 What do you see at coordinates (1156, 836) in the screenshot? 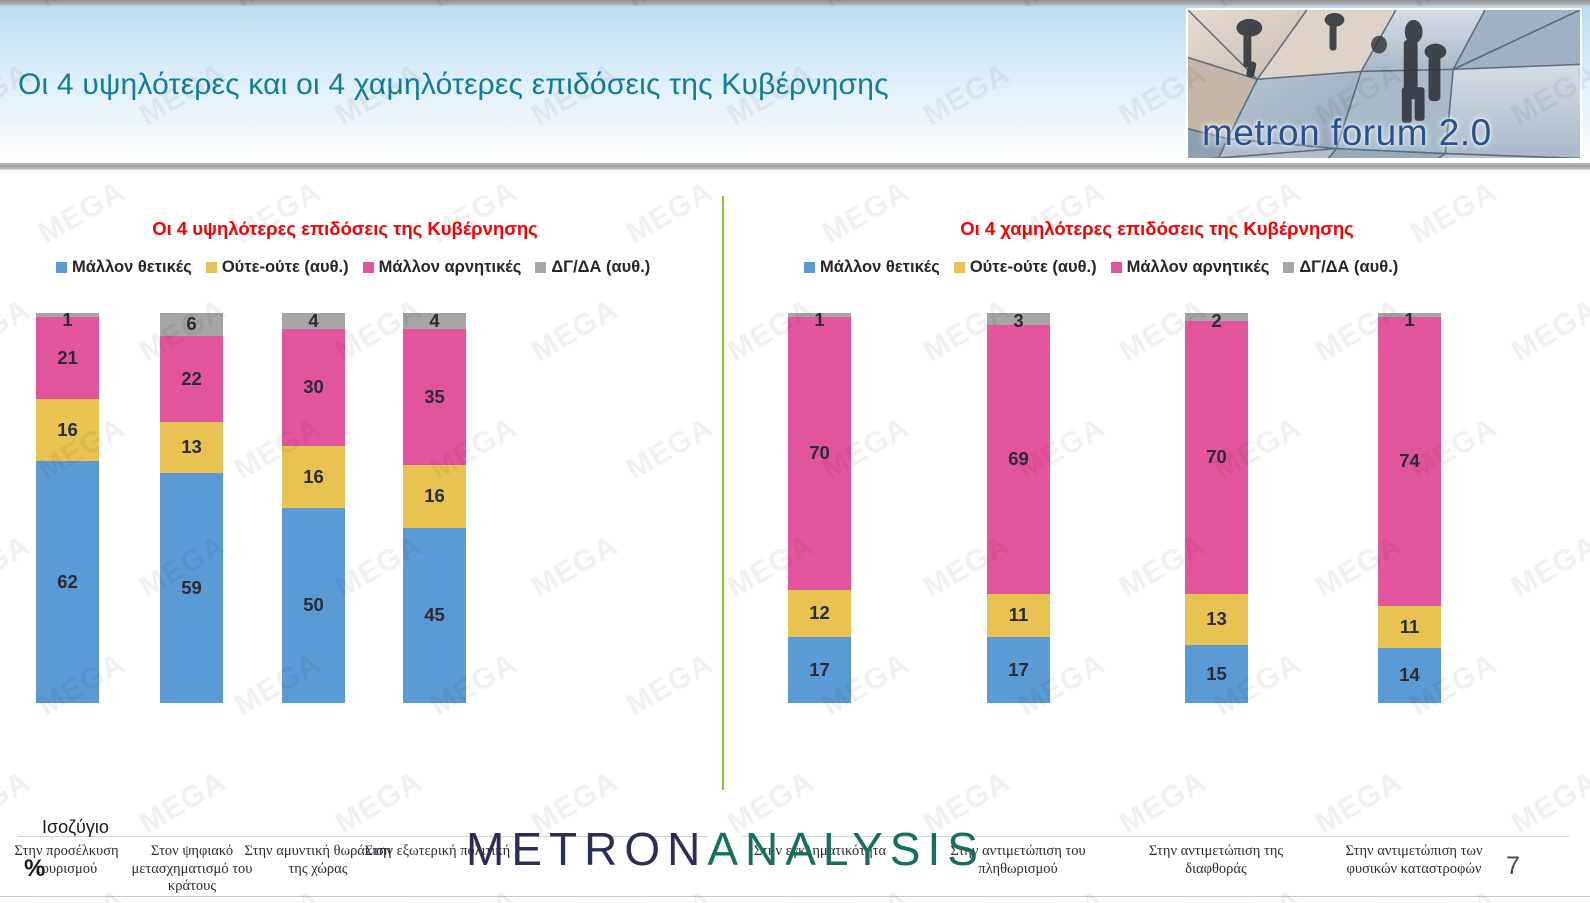
I see `axis-baseline-right` at bounding box center [1156, 836].